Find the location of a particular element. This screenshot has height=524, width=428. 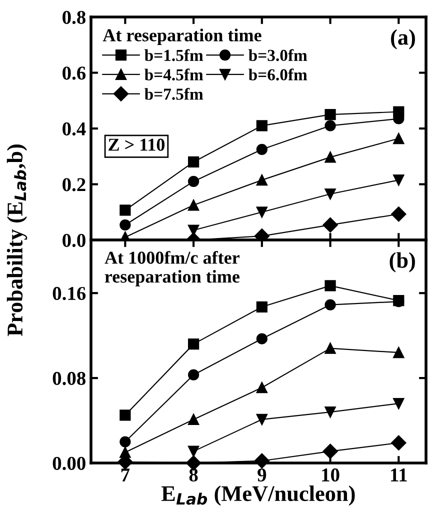

legend-label: b=7.5fm is located at coordinates (174, 94).